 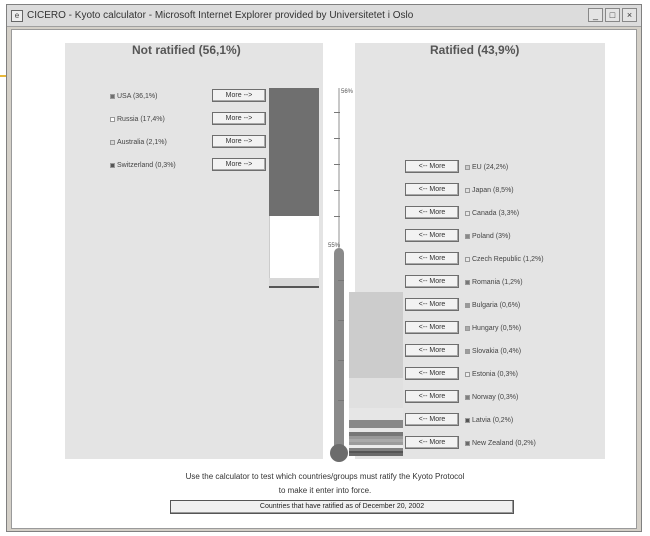 What do you see at coordinates (186, 50) in the screenshot?
I see `not-ratified-heading: Not ratified (56,1%)` at bounding box center [186, 50].